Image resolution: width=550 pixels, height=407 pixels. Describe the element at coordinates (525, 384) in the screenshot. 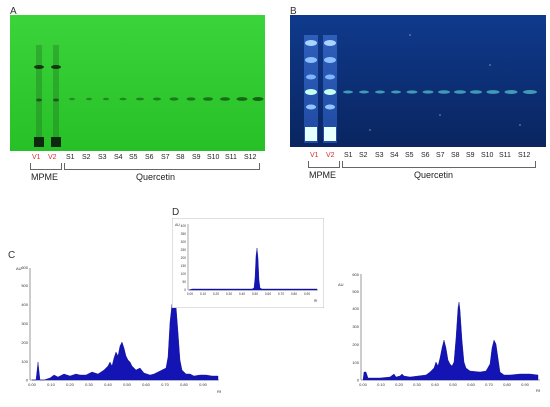

I see `x-tick-e: 0.90` at that location.